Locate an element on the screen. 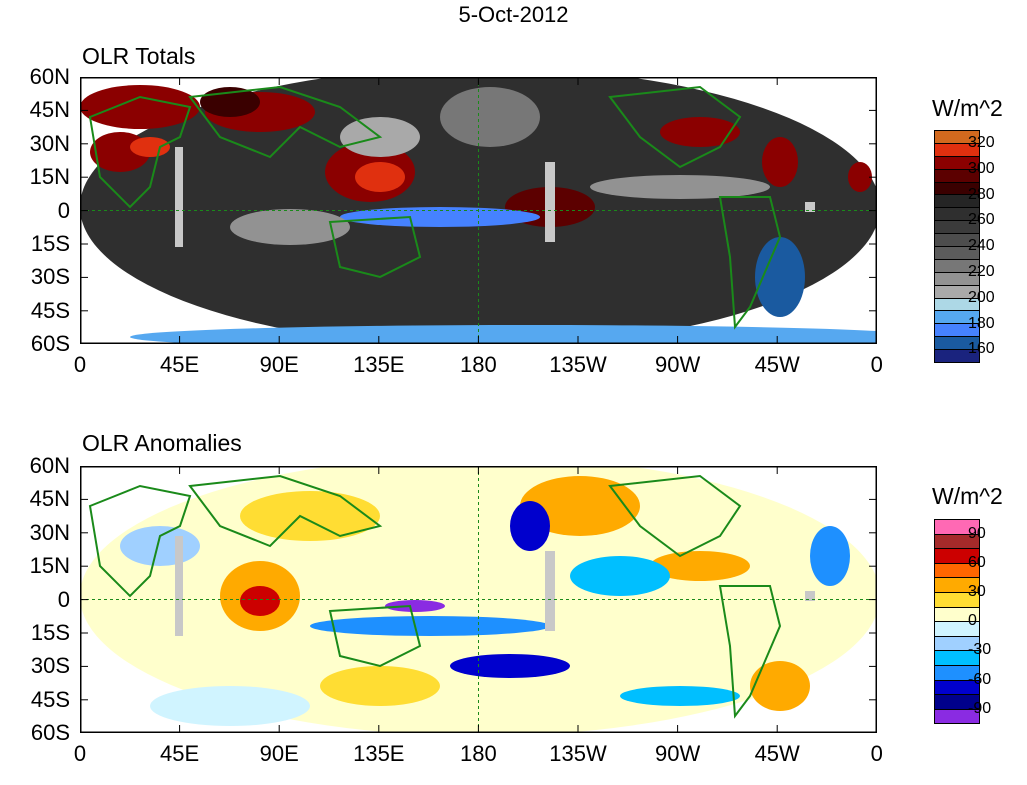  colorbar-label: 240 is located at coordinates (981, 246).